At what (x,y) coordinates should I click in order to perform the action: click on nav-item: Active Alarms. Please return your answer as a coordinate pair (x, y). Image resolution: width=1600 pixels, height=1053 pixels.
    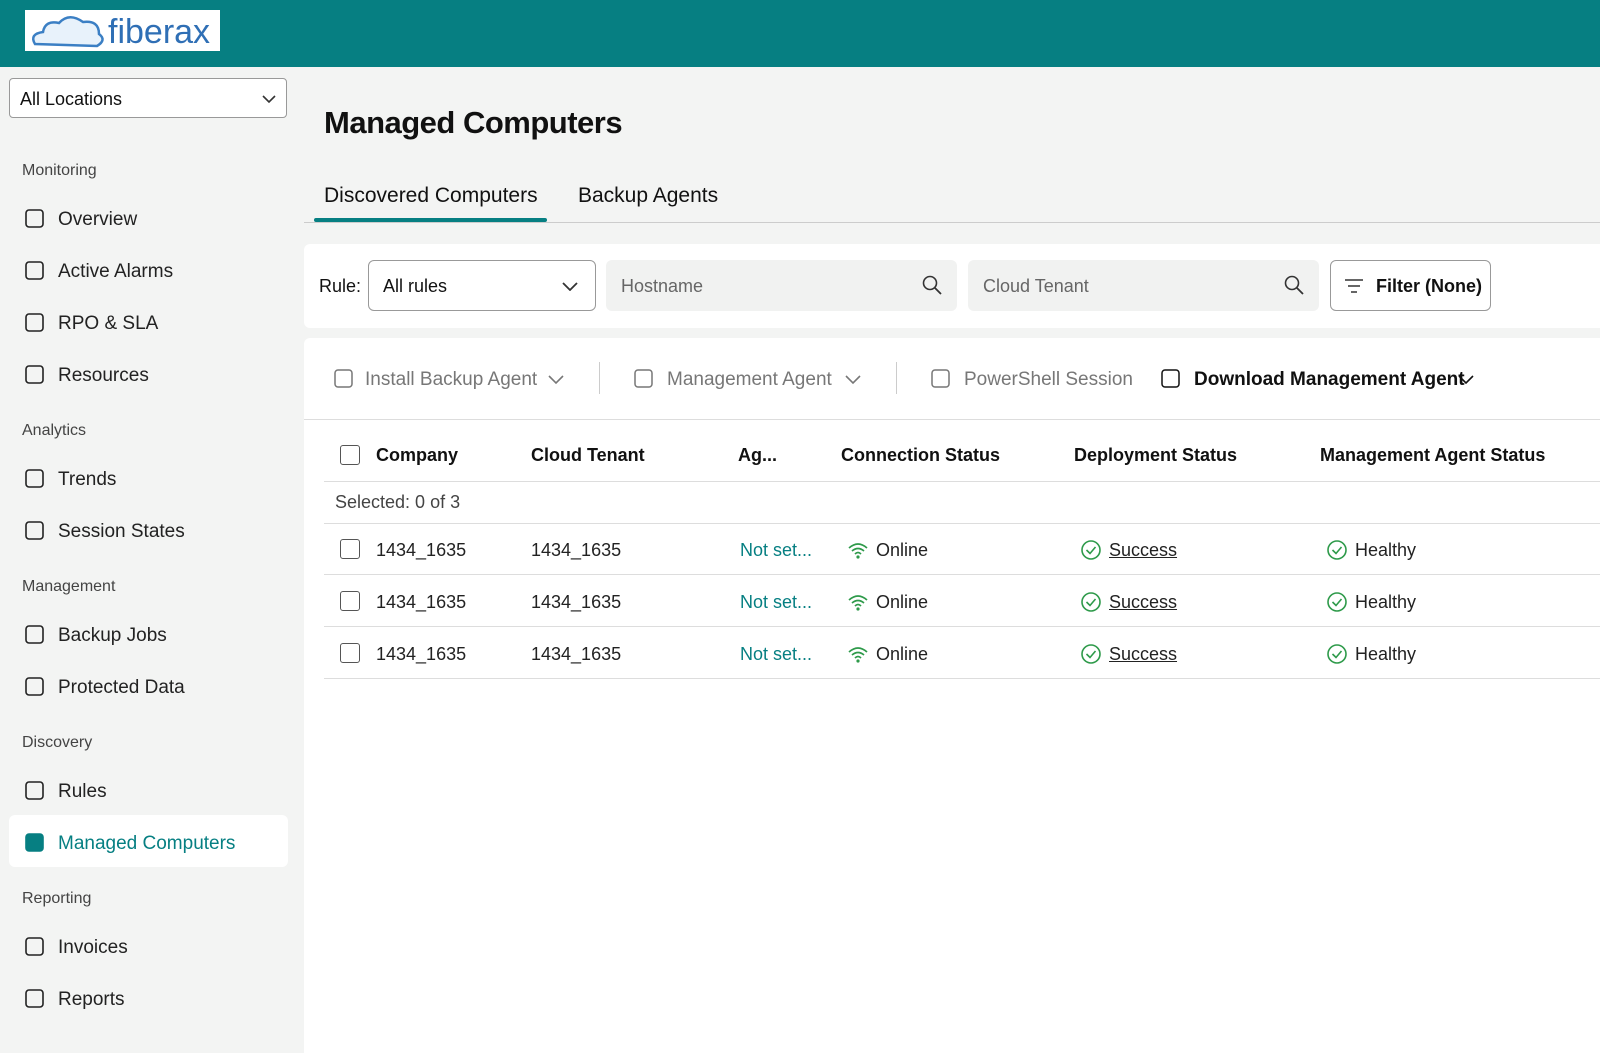
    Looking at the image, I should click on (116, 271).